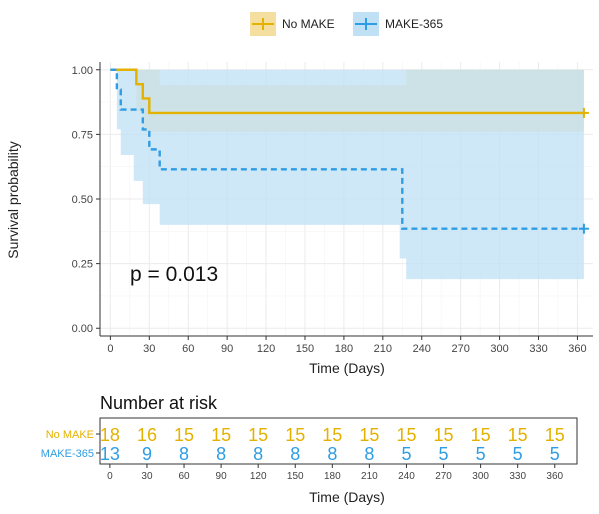 The width and height of the screenshot is (599, 514). I want to click on x-tick-label: 210, so click(383, 349).